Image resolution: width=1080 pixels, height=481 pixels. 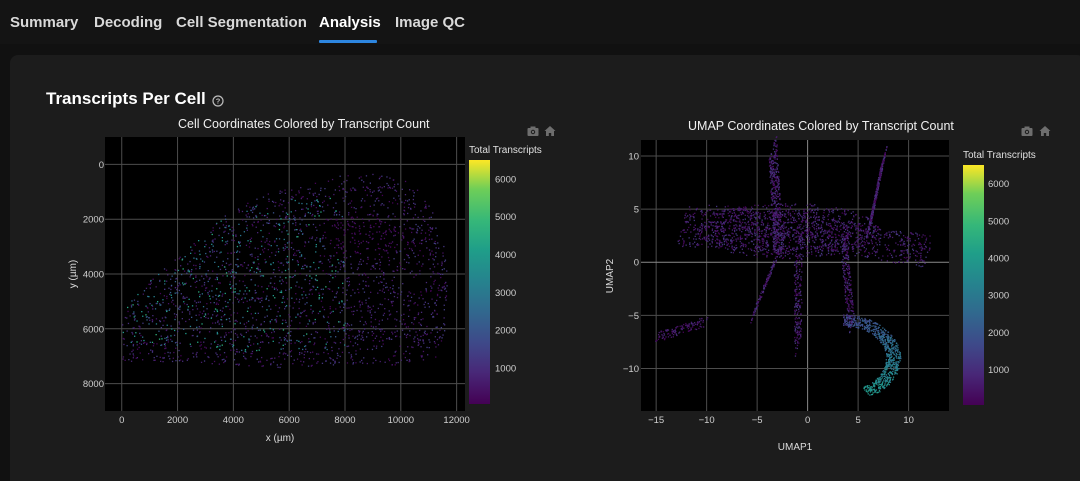 What do you see at coordinates (218, 101) in the screenshot?
I see `question-circle-icon: ?` at bounding box center [218, 101].